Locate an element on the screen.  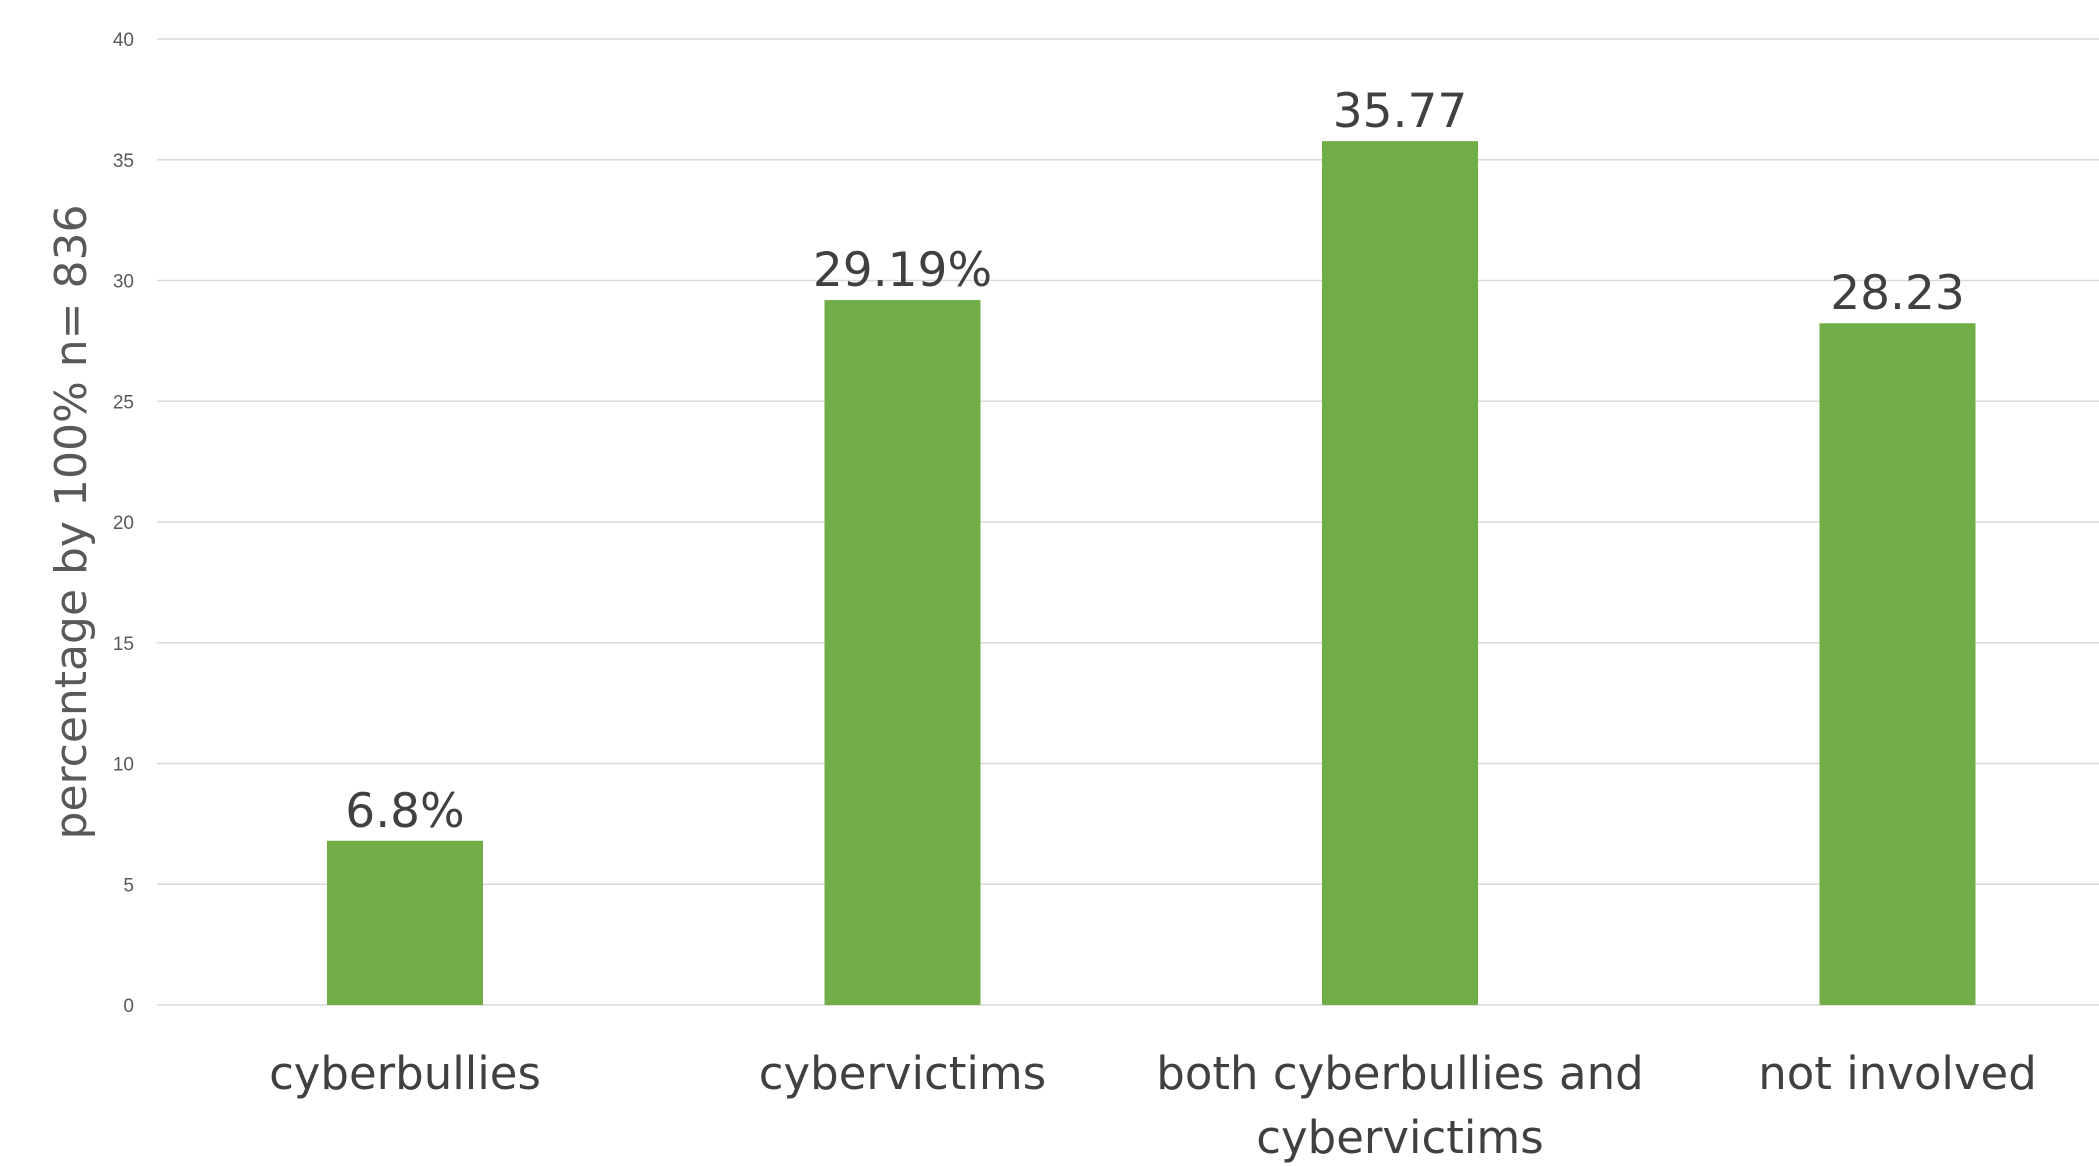
data-label: 28.23 is located at coordinates (1897, 293).